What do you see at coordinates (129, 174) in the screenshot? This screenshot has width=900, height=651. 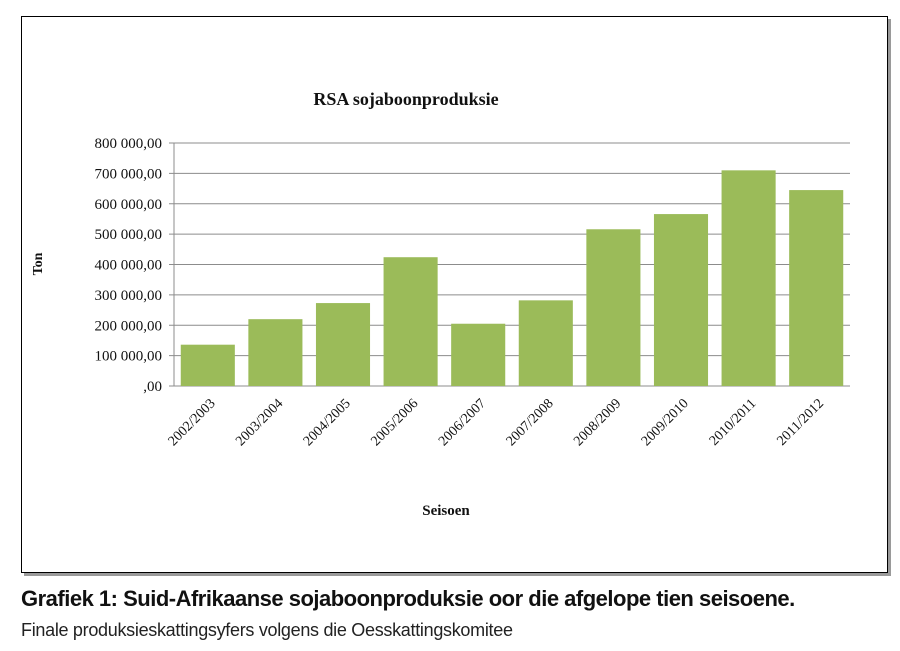 I see `y-tick-label: 700 000,00` at bounding box center [129, 174].